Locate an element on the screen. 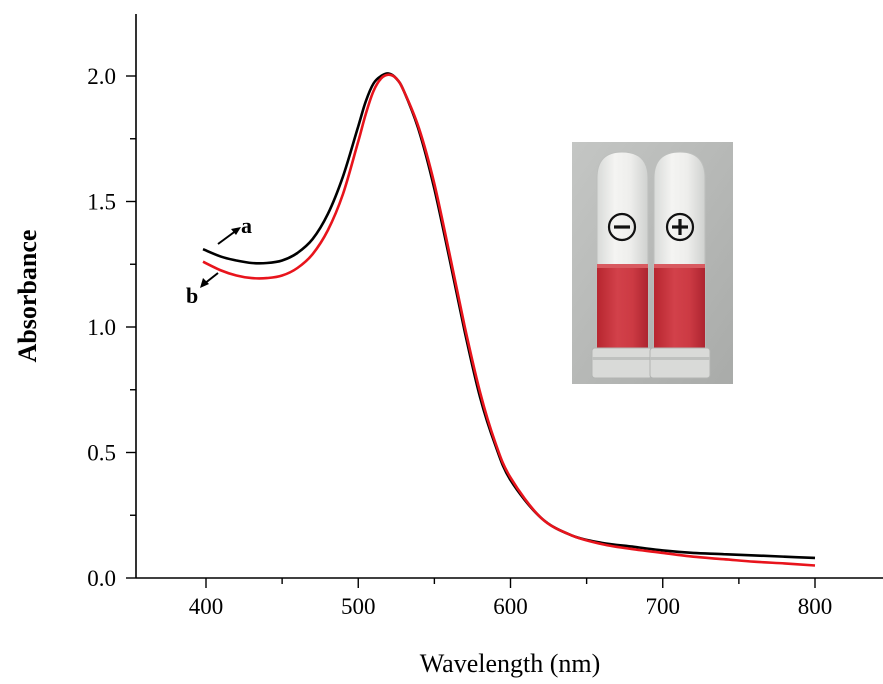 The image size is (883, 684). y-tick-label: 1.5 is located at coordinates (101, 202).